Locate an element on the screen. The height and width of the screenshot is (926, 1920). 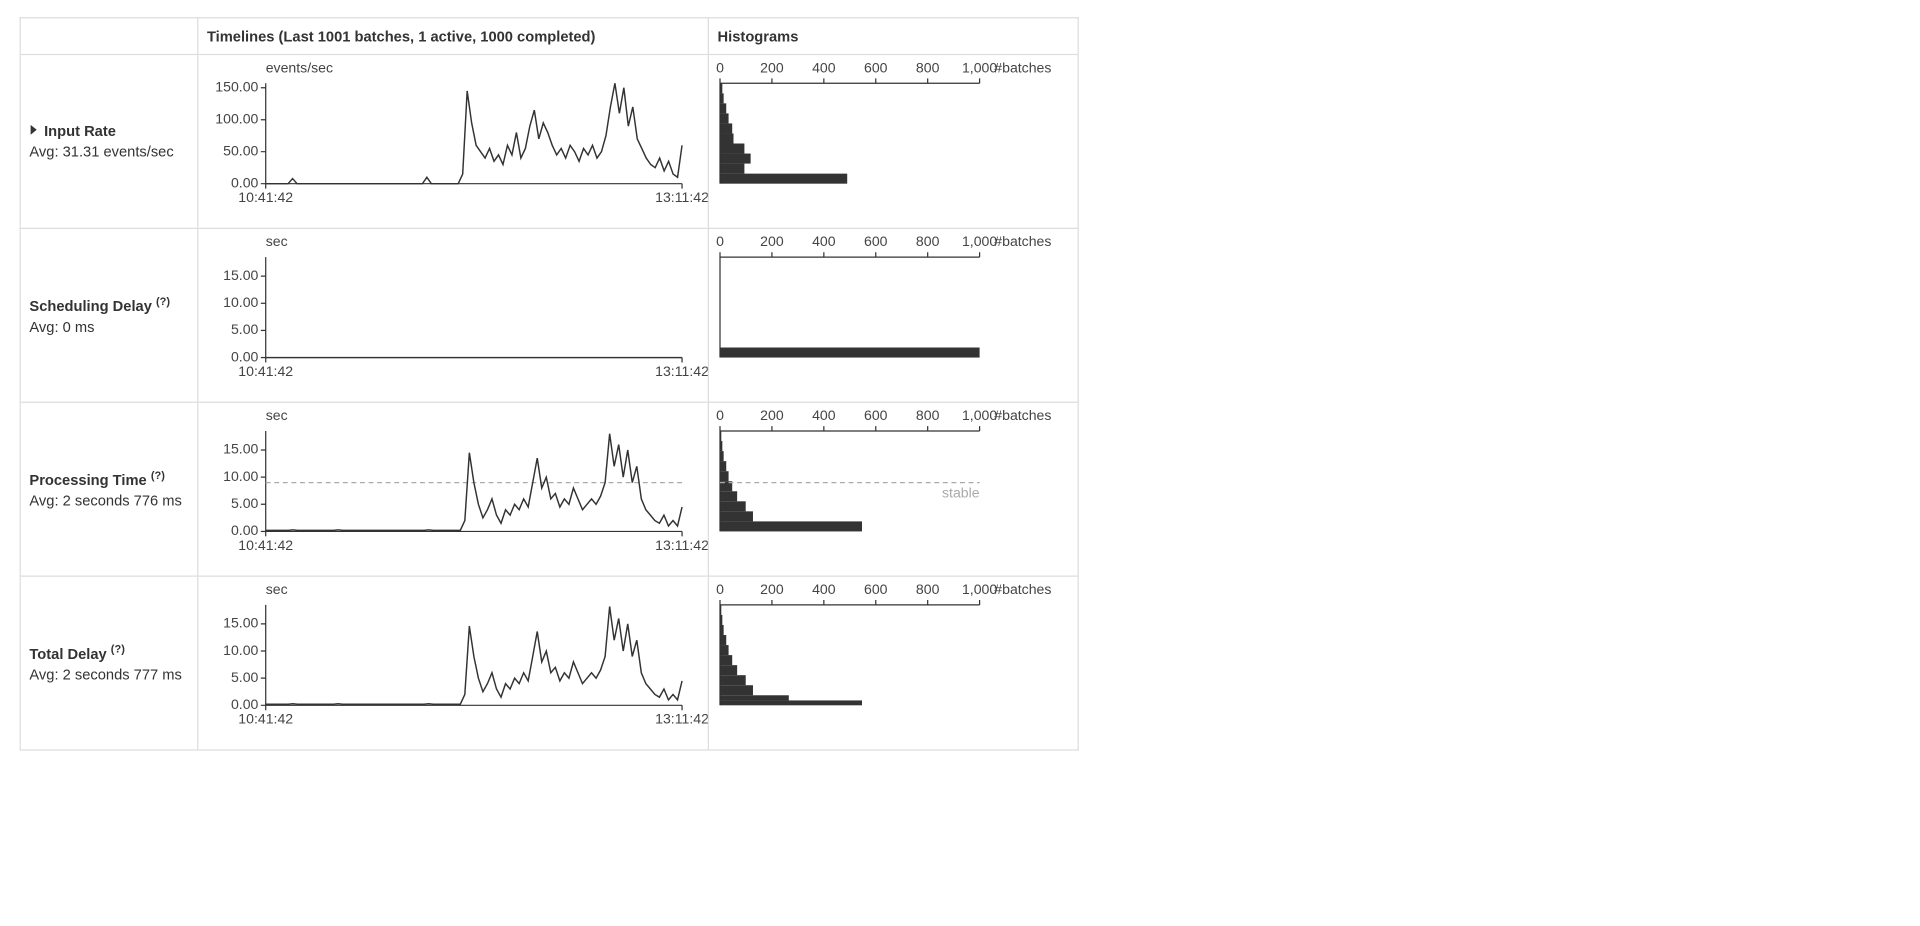
histogram-chart: 0 200 400 600 800 1,000#batches stable is located at coordinates (883, 469).